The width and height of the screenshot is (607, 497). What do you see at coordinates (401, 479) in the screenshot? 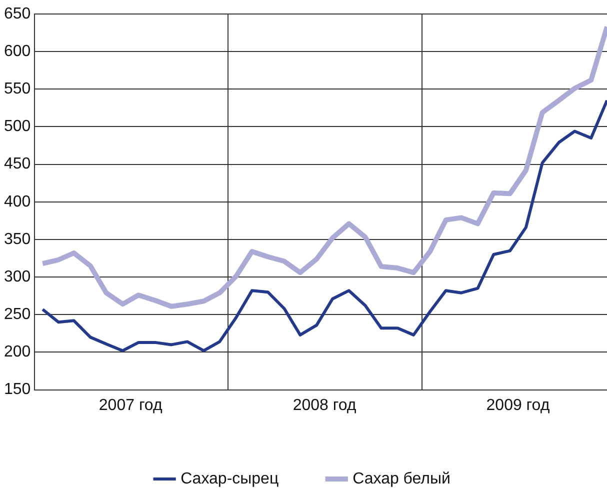
I see `legend-label: Сахар белый` at bounding box center [401, 479].